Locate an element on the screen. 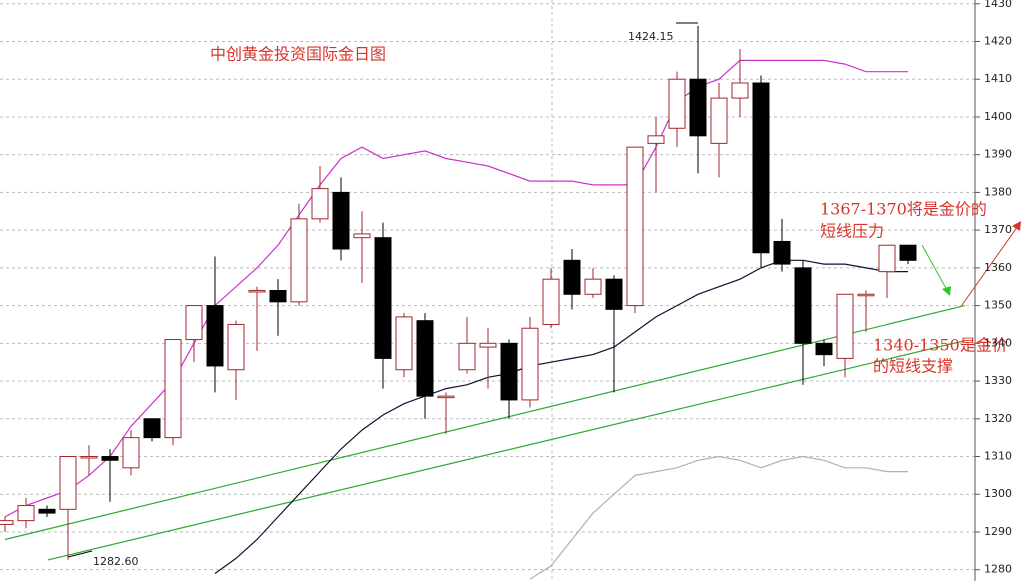 The height and width of the screenshot is (581, 1032). y-tick-label: 1390 is located at coordinates (998, 154).